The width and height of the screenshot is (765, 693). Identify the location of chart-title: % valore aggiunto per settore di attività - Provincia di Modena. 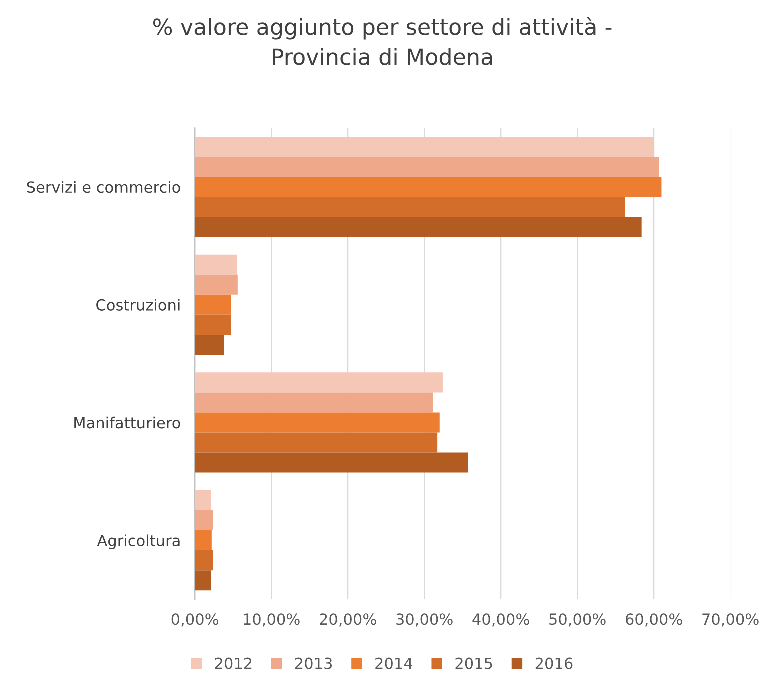
(382, 41).